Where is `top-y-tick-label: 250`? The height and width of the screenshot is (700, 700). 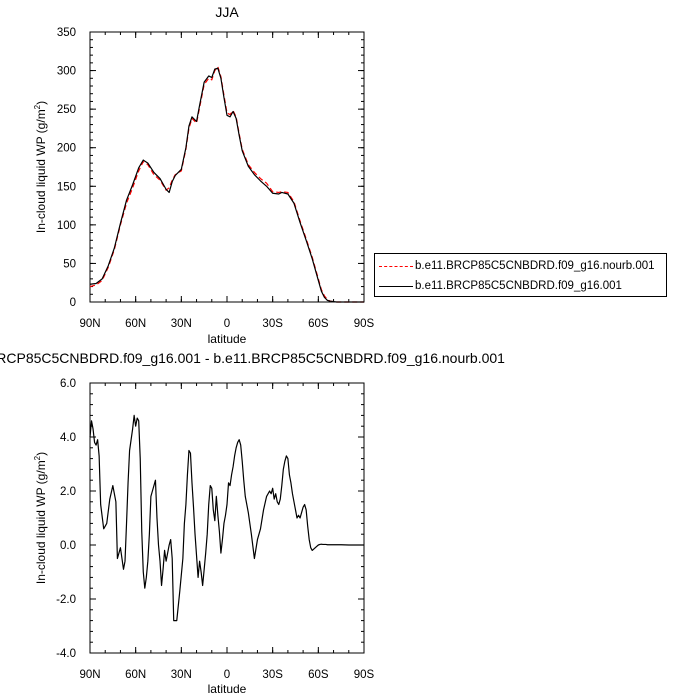
top-y-tick-label: 250 is located at coordinates (66, 110).